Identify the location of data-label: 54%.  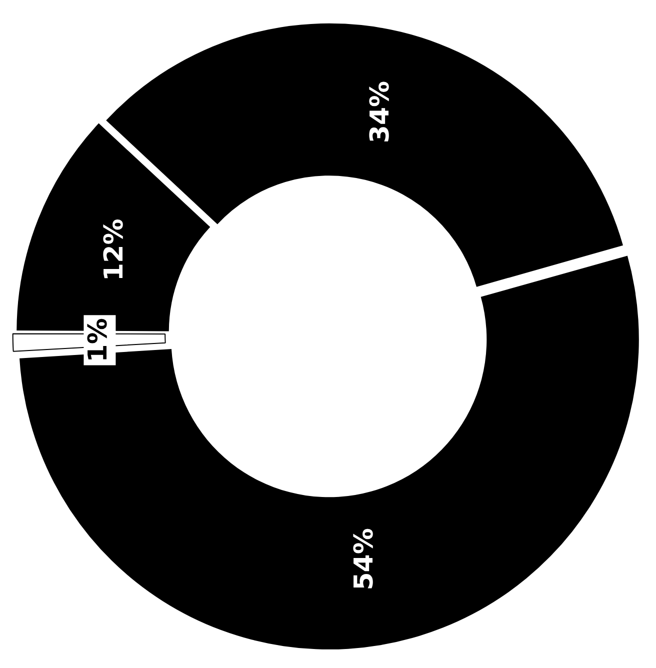
(365, 559).